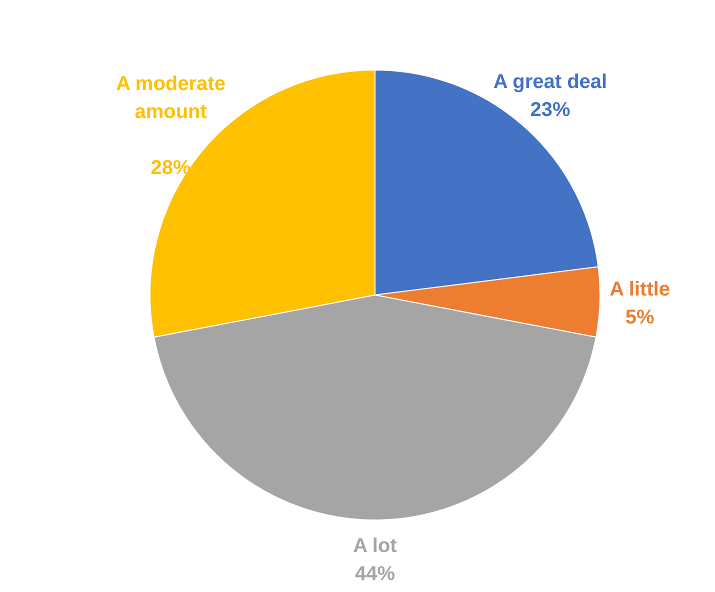 This screenshot has width=715, height=592. Describe the element at coordinates (640, 317) in the screenshot. I see `data-label: 5%` at that location.